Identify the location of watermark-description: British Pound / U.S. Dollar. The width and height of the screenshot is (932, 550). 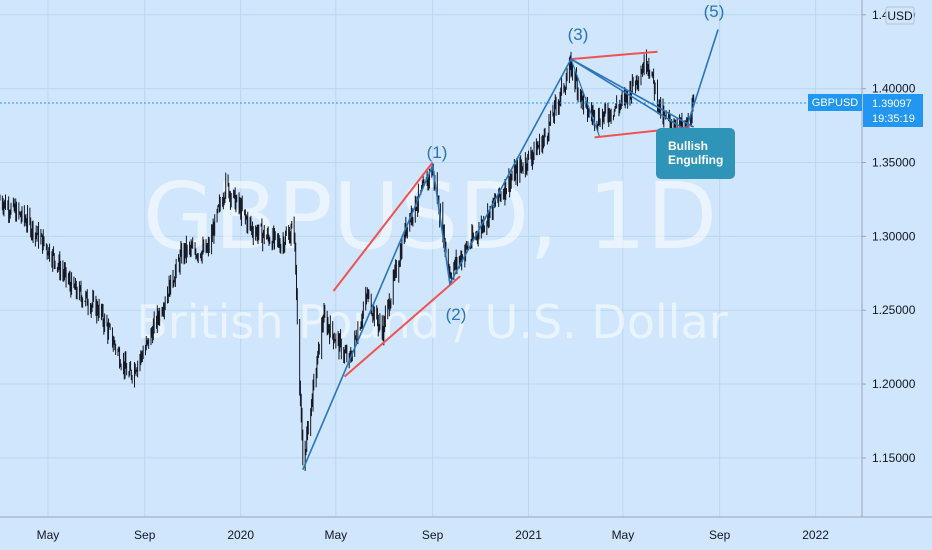
(431, 322).